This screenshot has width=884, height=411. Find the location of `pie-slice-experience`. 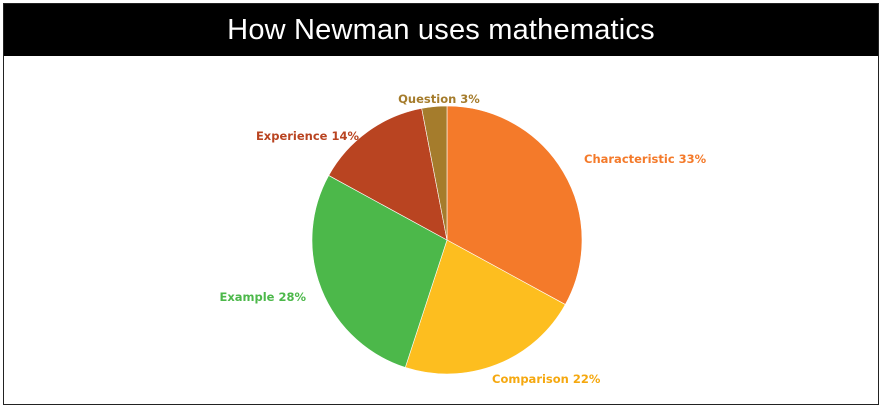

pie-slice-experience is located at coordinates (388, 174).